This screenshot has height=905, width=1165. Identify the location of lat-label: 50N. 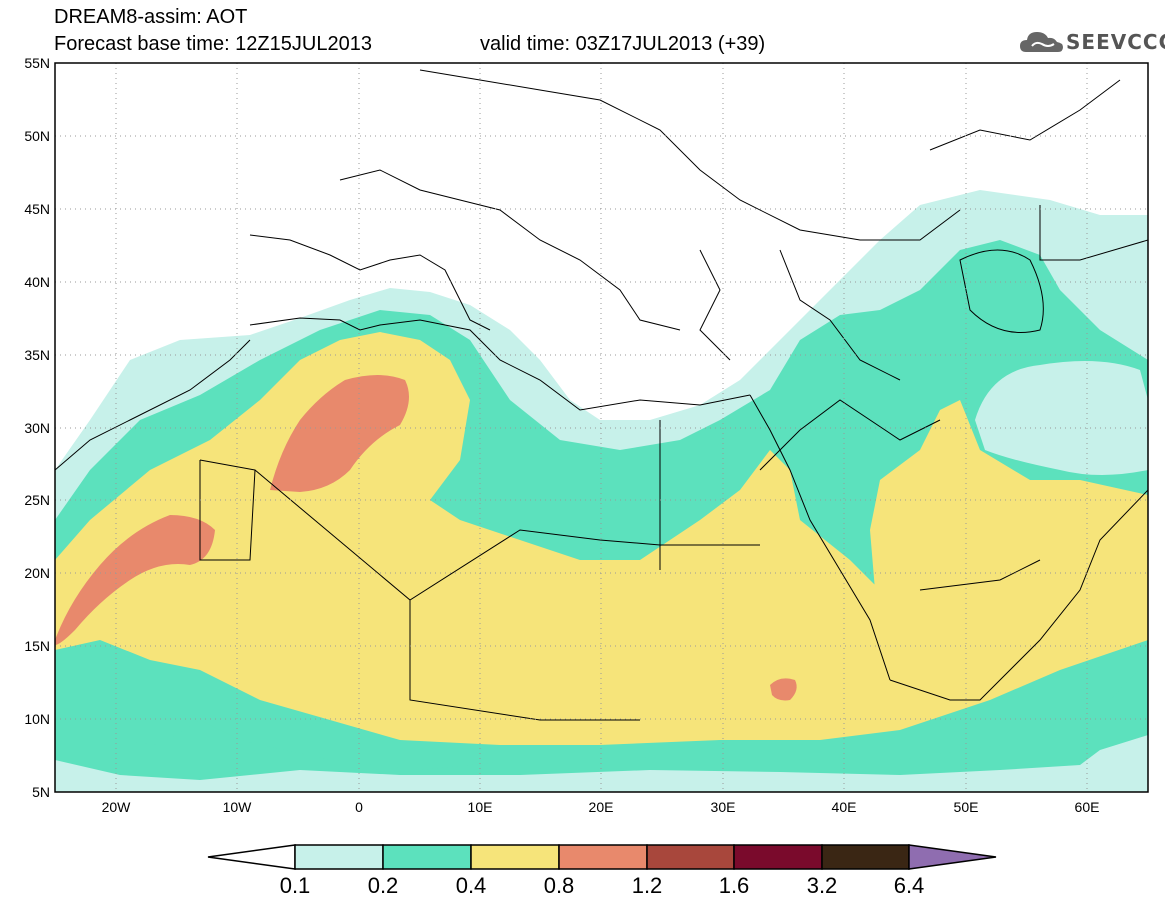
(37, 136).